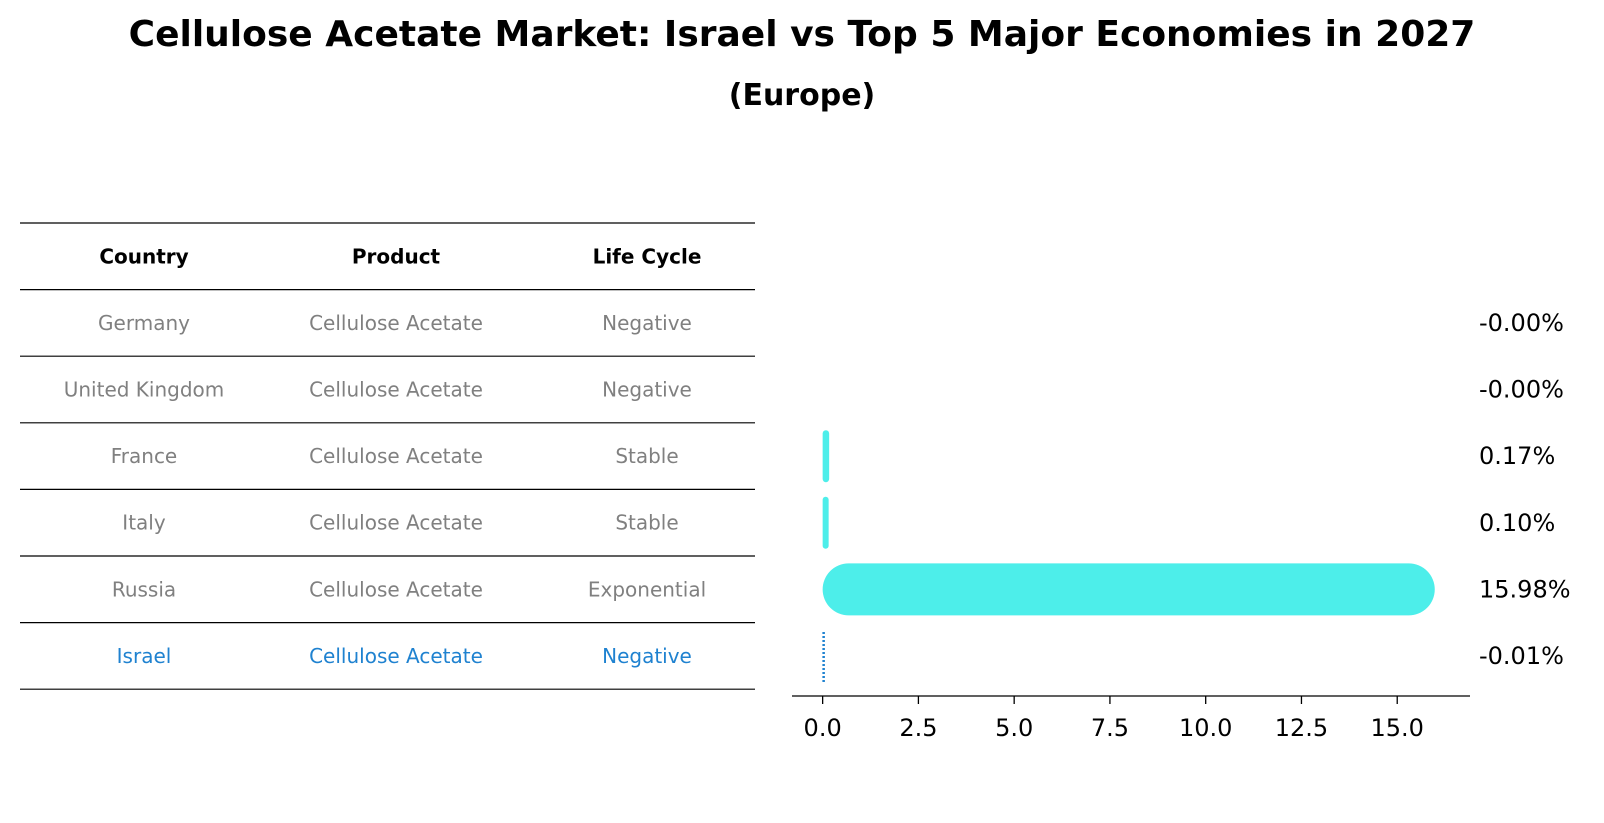 This screenshot has height=823, width=1604. Describe the element at coordinates (802, 95) in the screenshot. I see `chart-subtitle: (Europe)` at that location.